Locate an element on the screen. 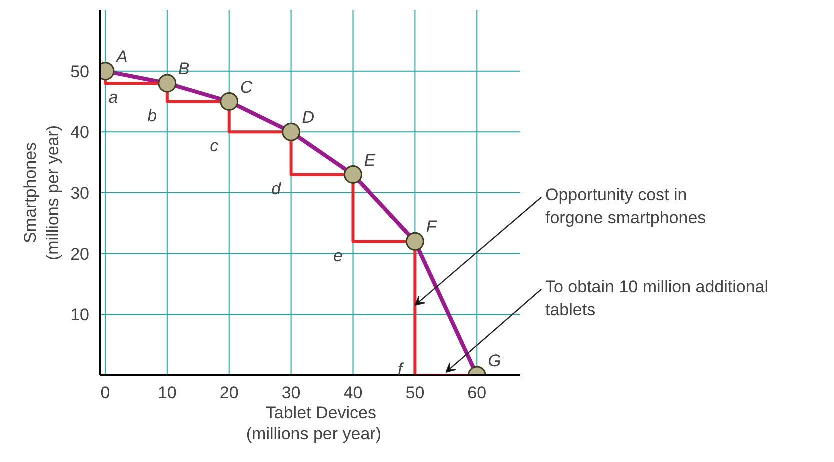 This screenshot has width=834, height=462. annotation: To obtain 10 million additional tablets is located at coordinates (657, 299).